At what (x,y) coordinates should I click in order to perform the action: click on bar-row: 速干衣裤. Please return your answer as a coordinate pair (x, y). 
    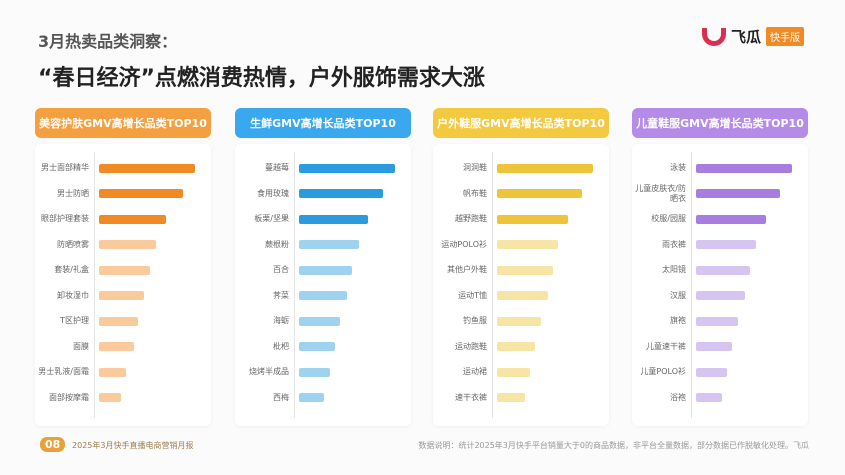
    Looking at the image, I should click on (521, 398).